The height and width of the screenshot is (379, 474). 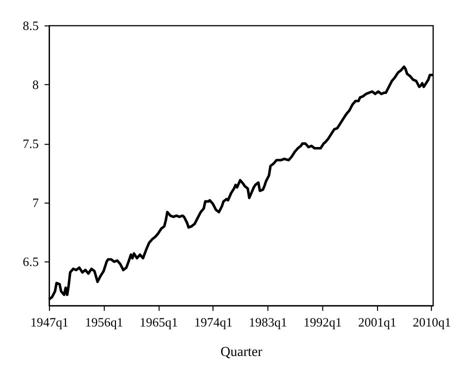 What do you see at coordinates (49, 323) in the screenshot?
I see `x-tick-label: 1947q1` at bounding box center [49, 323].